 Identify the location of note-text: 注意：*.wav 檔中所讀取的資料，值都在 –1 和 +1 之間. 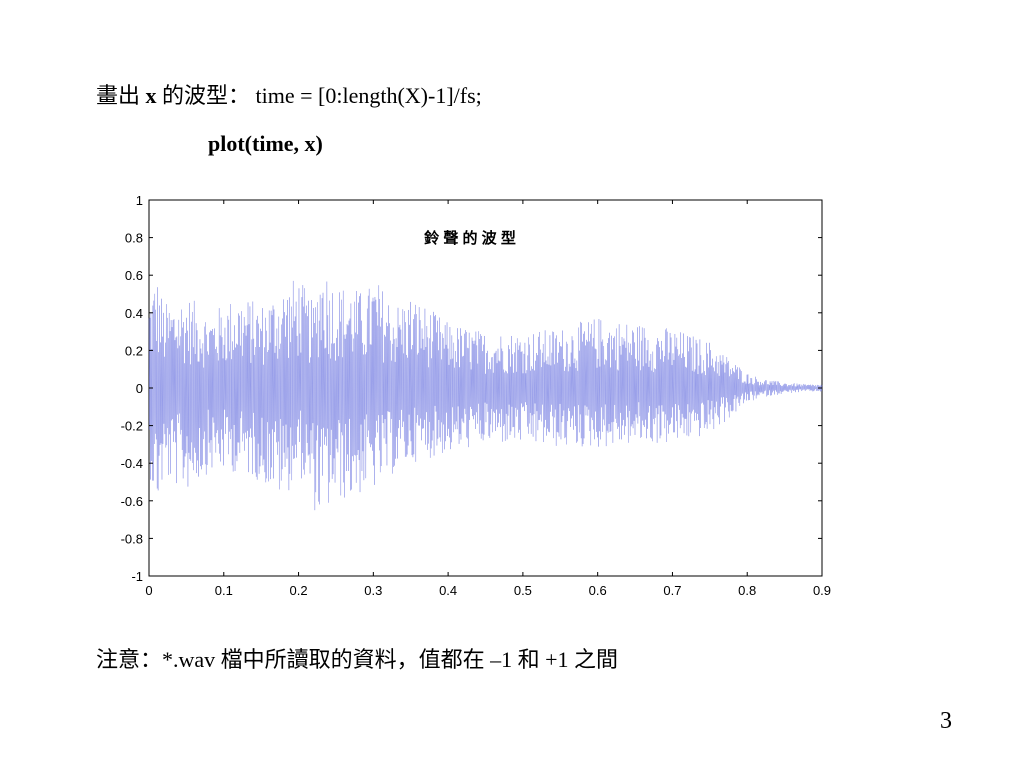
(357, 659).